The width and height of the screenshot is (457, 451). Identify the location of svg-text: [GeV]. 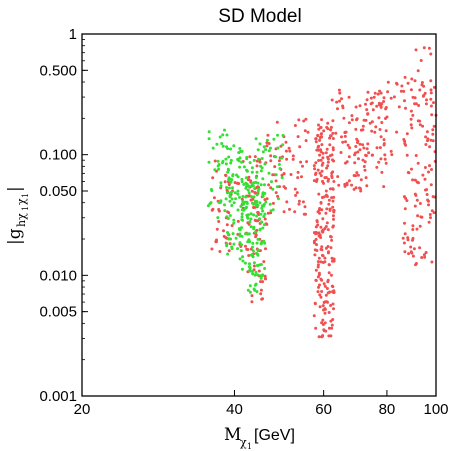
(274, 435).